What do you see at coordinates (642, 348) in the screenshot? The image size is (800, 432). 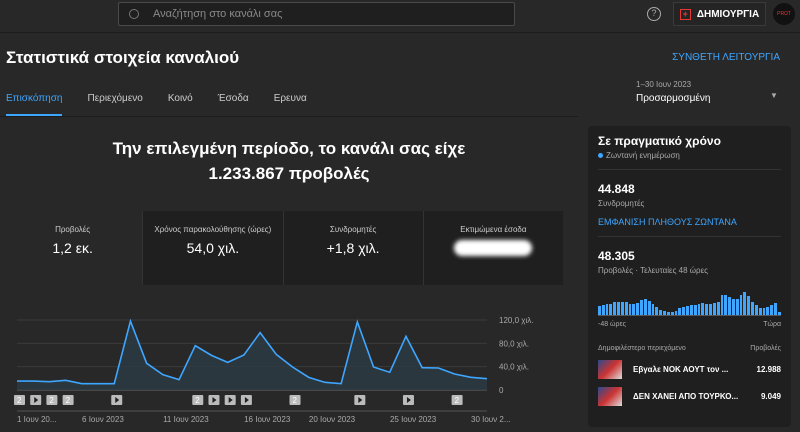 I see `popular-label: Δημοφιλέστερο περιεχόμενο` at bounding box center [642, 348].